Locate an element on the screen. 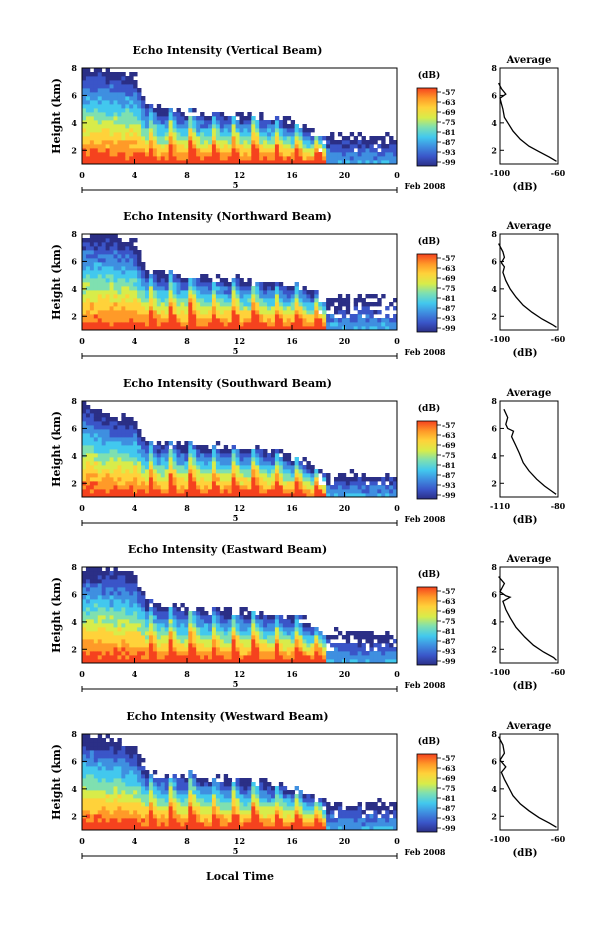  day-label: 5 is located at coordinates (236, 185).